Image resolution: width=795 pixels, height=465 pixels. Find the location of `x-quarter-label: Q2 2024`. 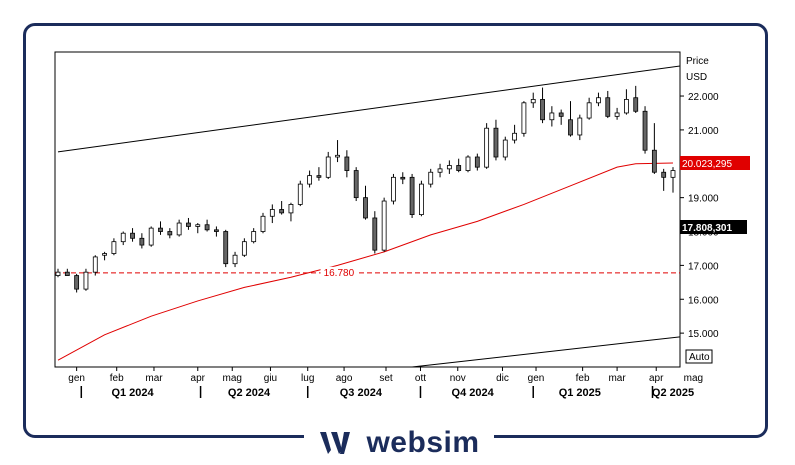

x-quarter-label: Q2 2024 is located at coordinates (249, 393).